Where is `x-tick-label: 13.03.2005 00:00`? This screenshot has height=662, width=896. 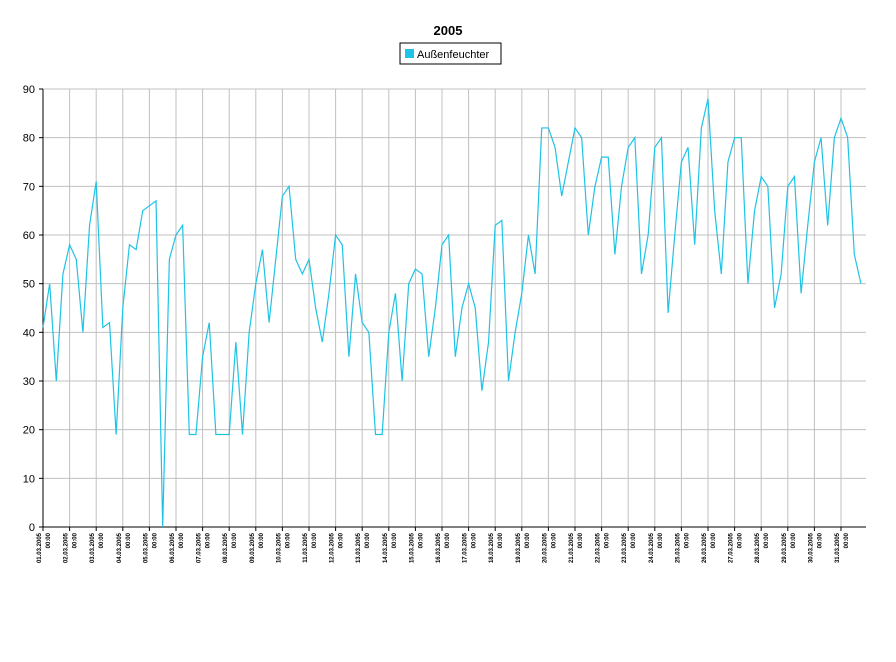 x-tick-label: 13.03.2005 00:00 is located at coordinates (363, 547).